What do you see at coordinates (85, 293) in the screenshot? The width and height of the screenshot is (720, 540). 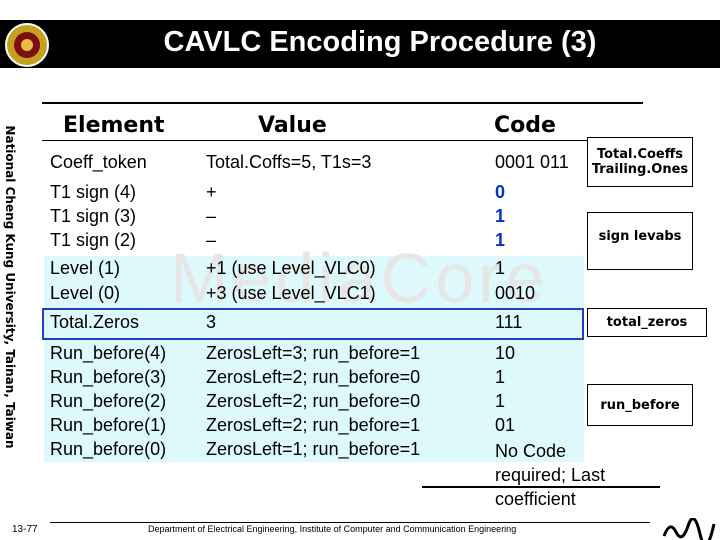 I see `cell: Level (0)` at bounding box center [85, 293].